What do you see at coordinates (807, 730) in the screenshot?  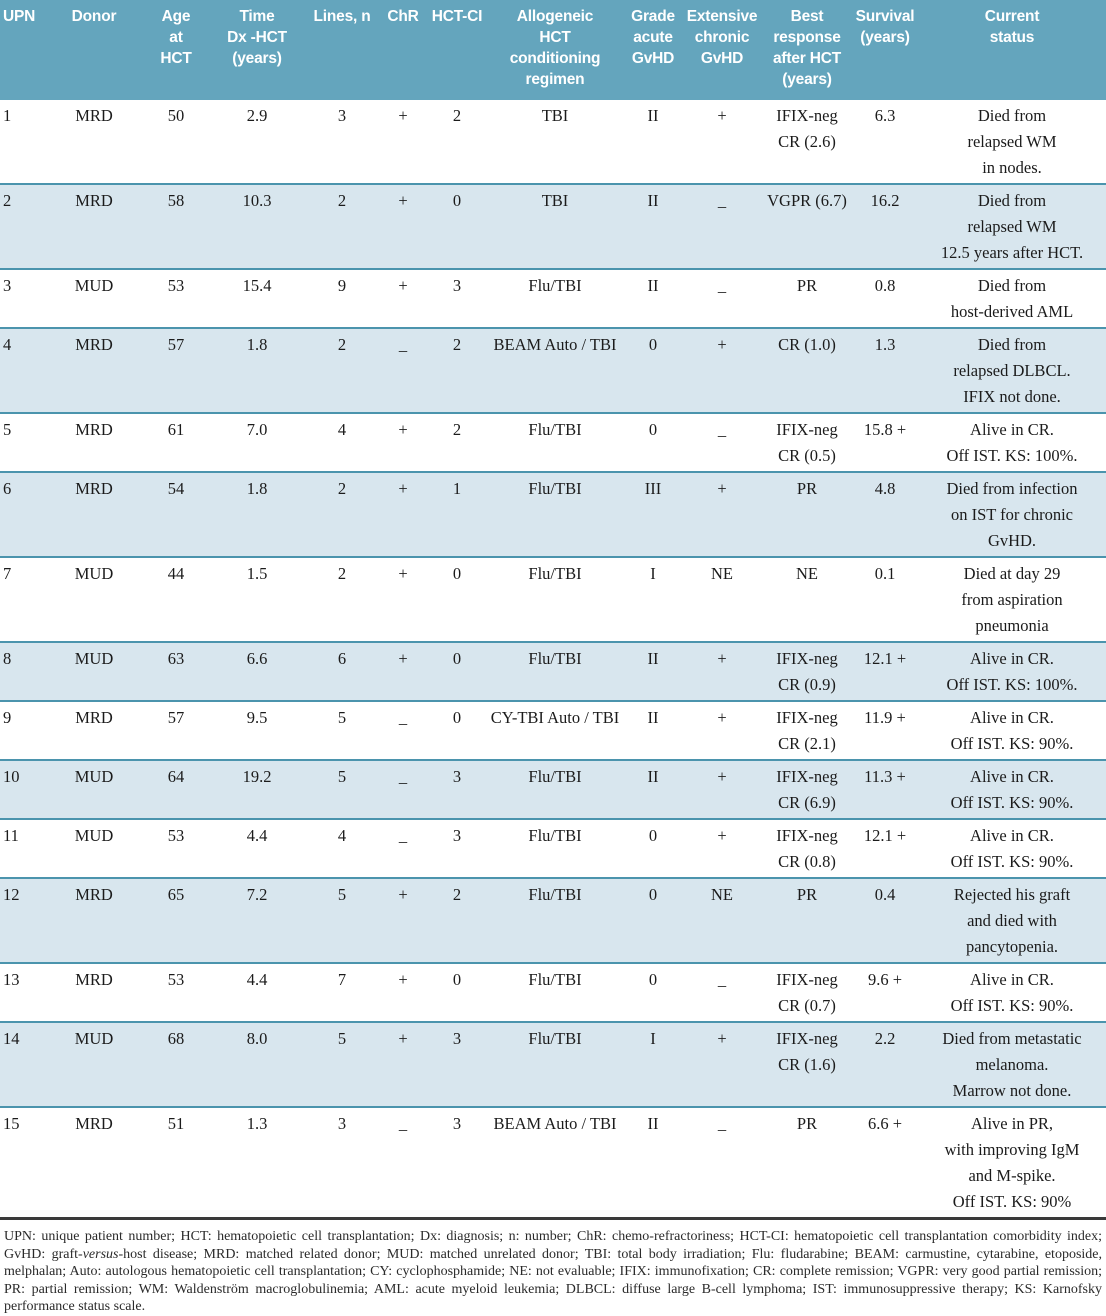 I see `cell-response: IFIX-neg CR (2.1)` at bounding box center [807, 730].